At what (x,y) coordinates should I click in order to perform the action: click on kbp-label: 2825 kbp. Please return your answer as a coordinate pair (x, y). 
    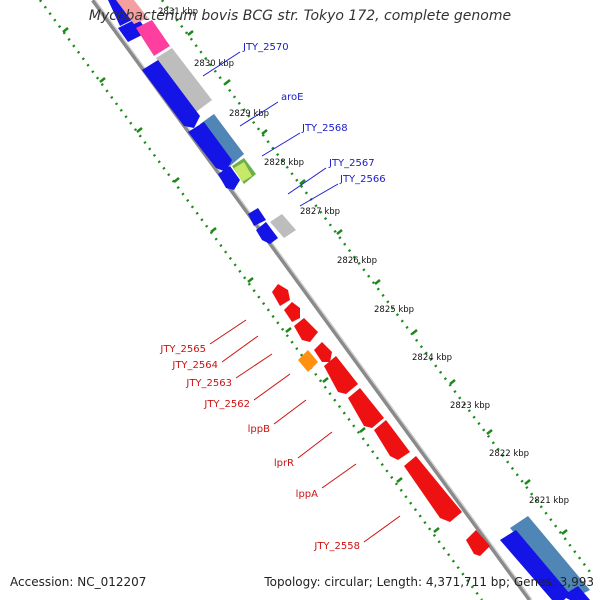
    Looking at the image, I should click on (394, 310).